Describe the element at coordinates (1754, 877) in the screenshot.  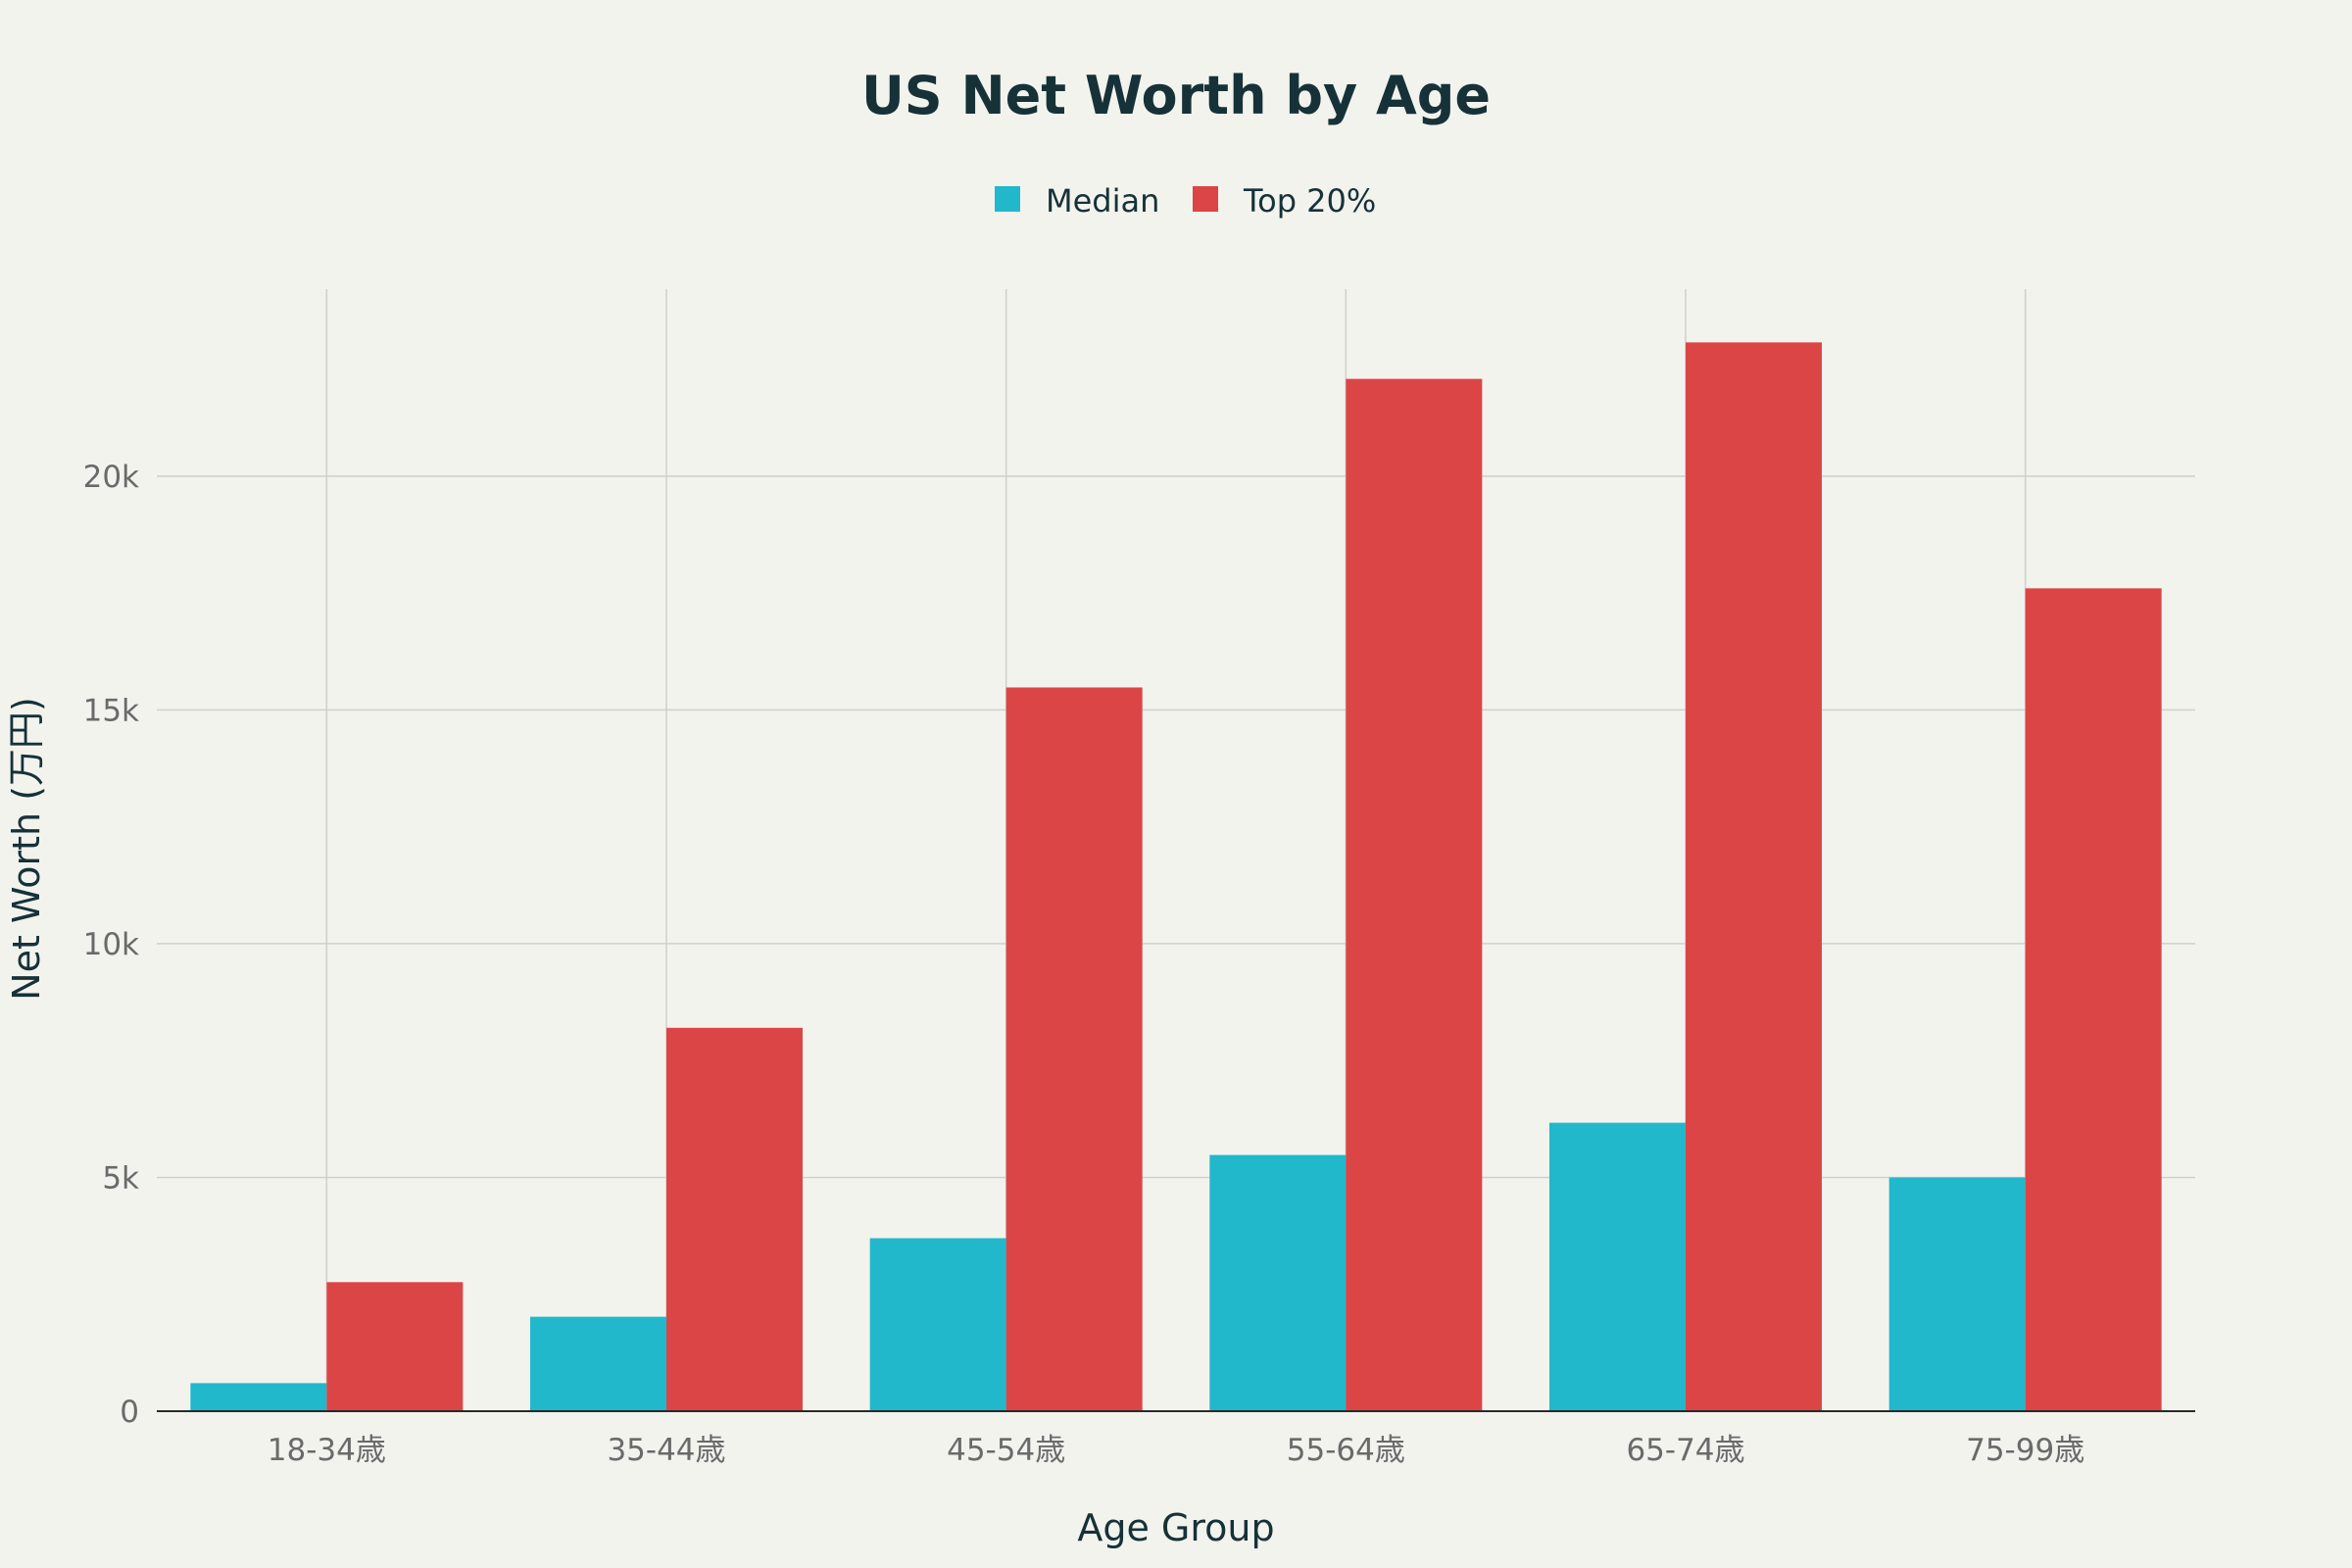
I see `bar-top20-65-74歳` at that location.